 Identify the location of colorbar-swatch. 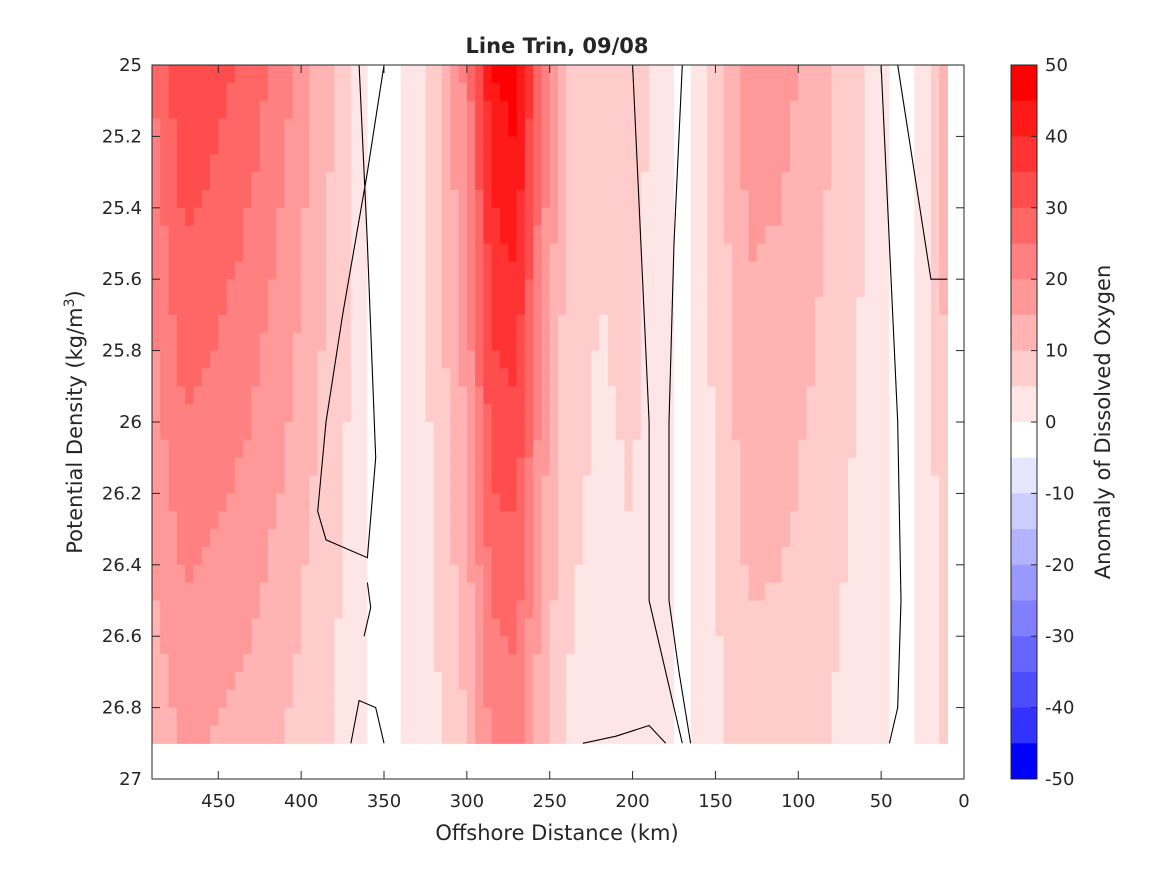
(1024, 582).